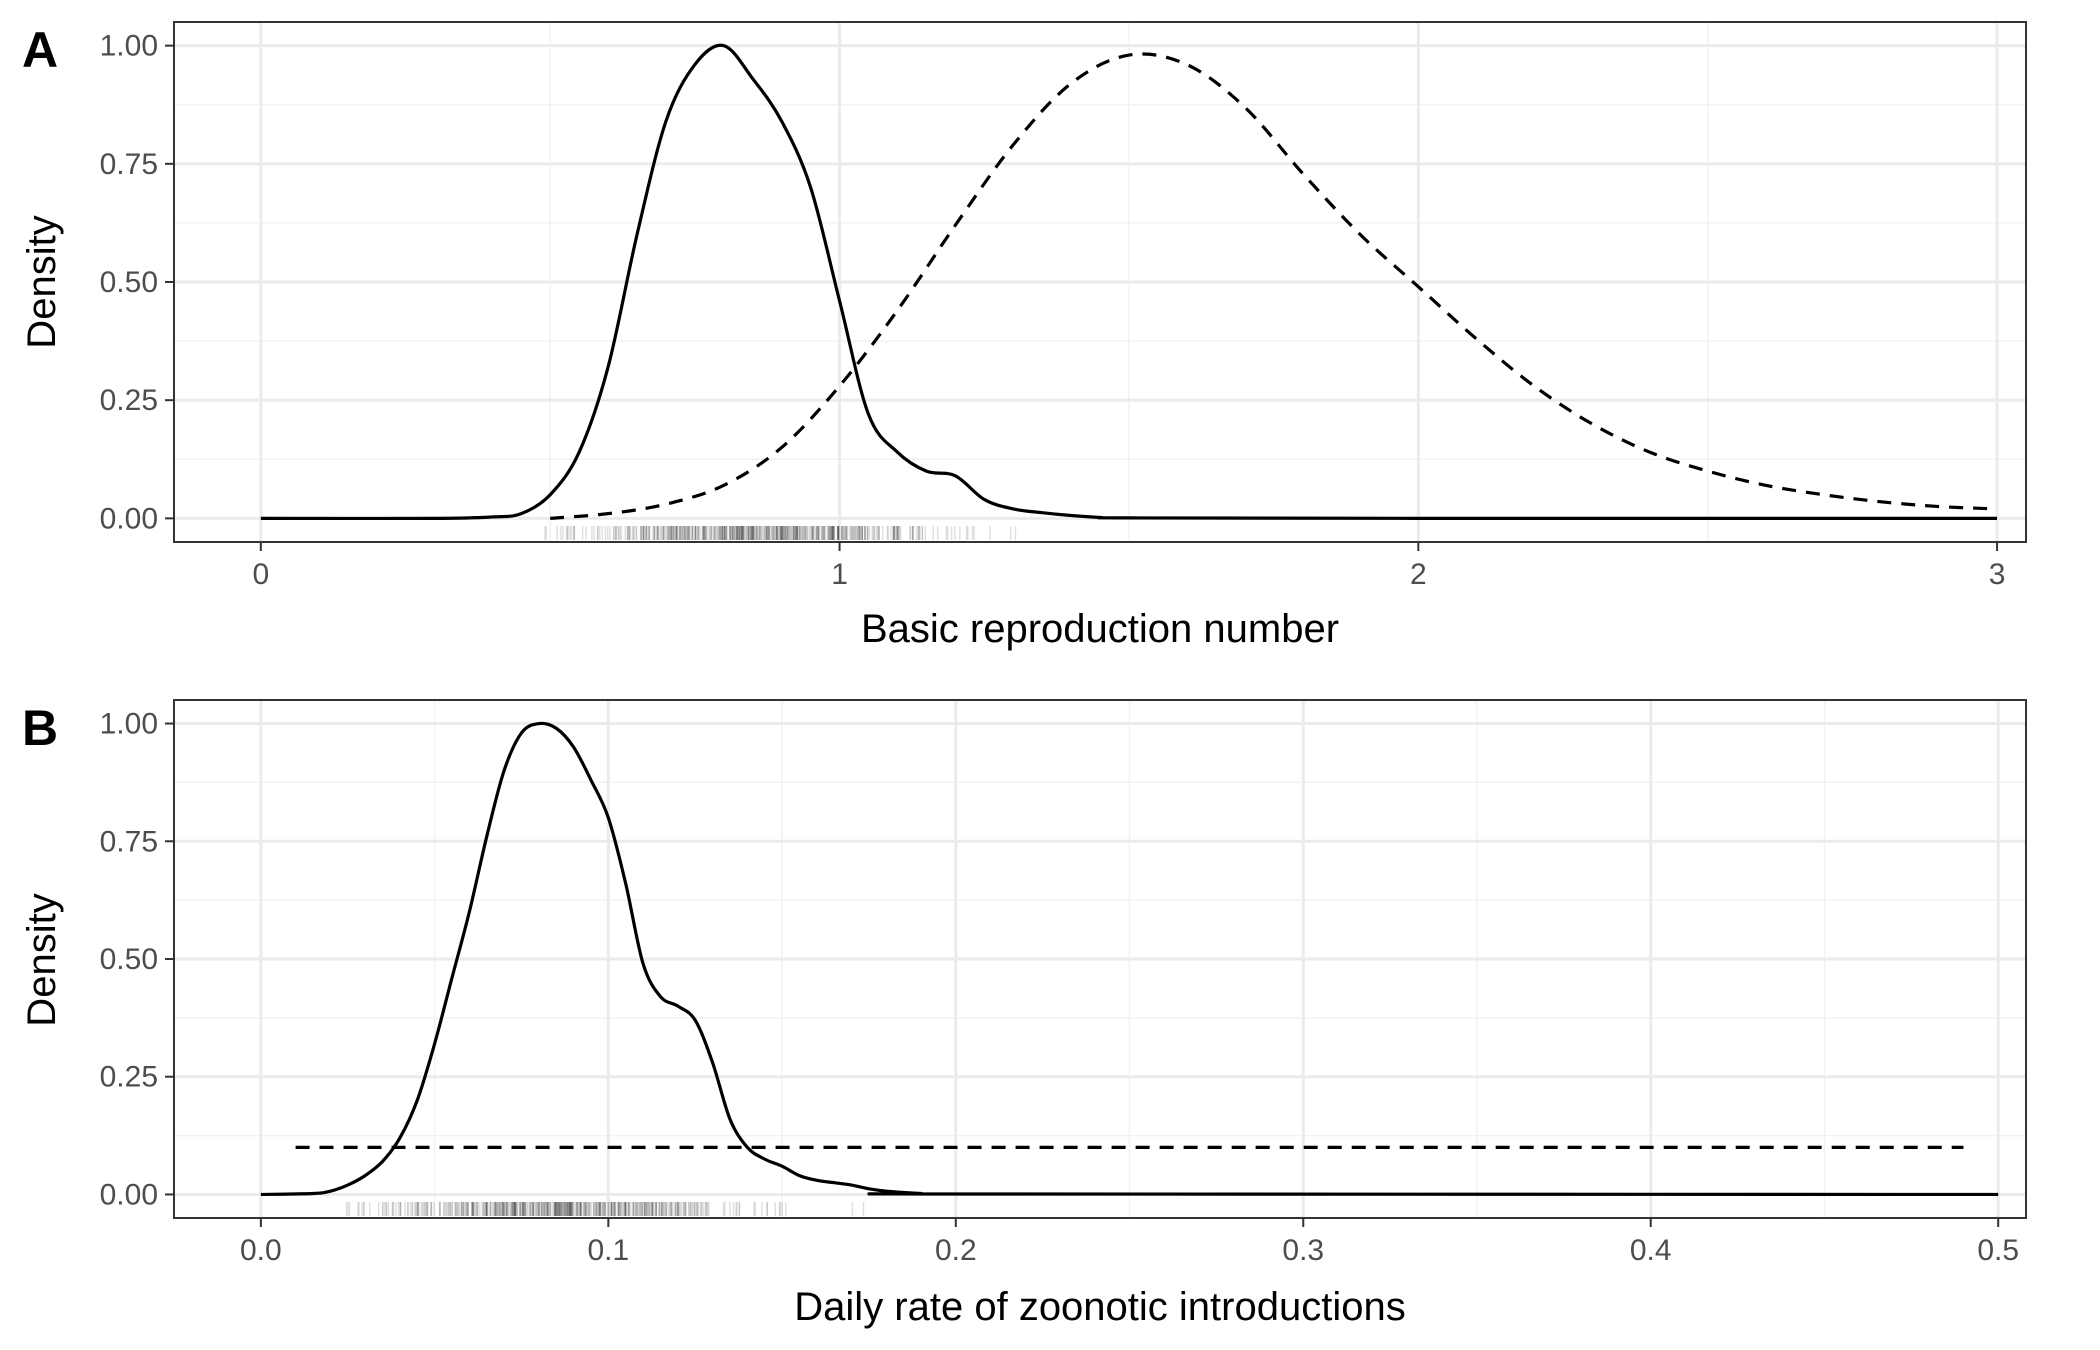  I want to click on panel-b-x-tick-label: 0.2, so click(956, 1250).